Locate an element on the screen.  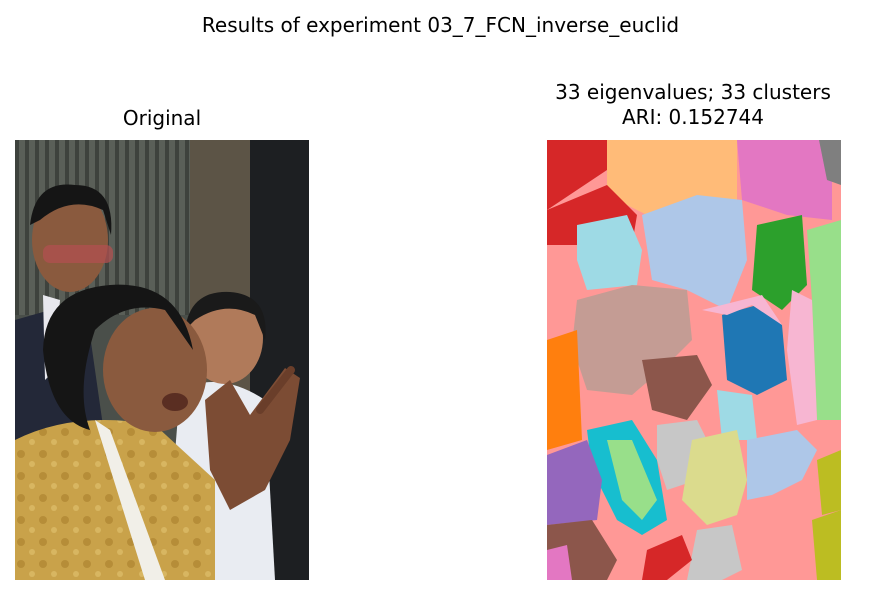
photo-man-hair is located at coordinates (71, 209).